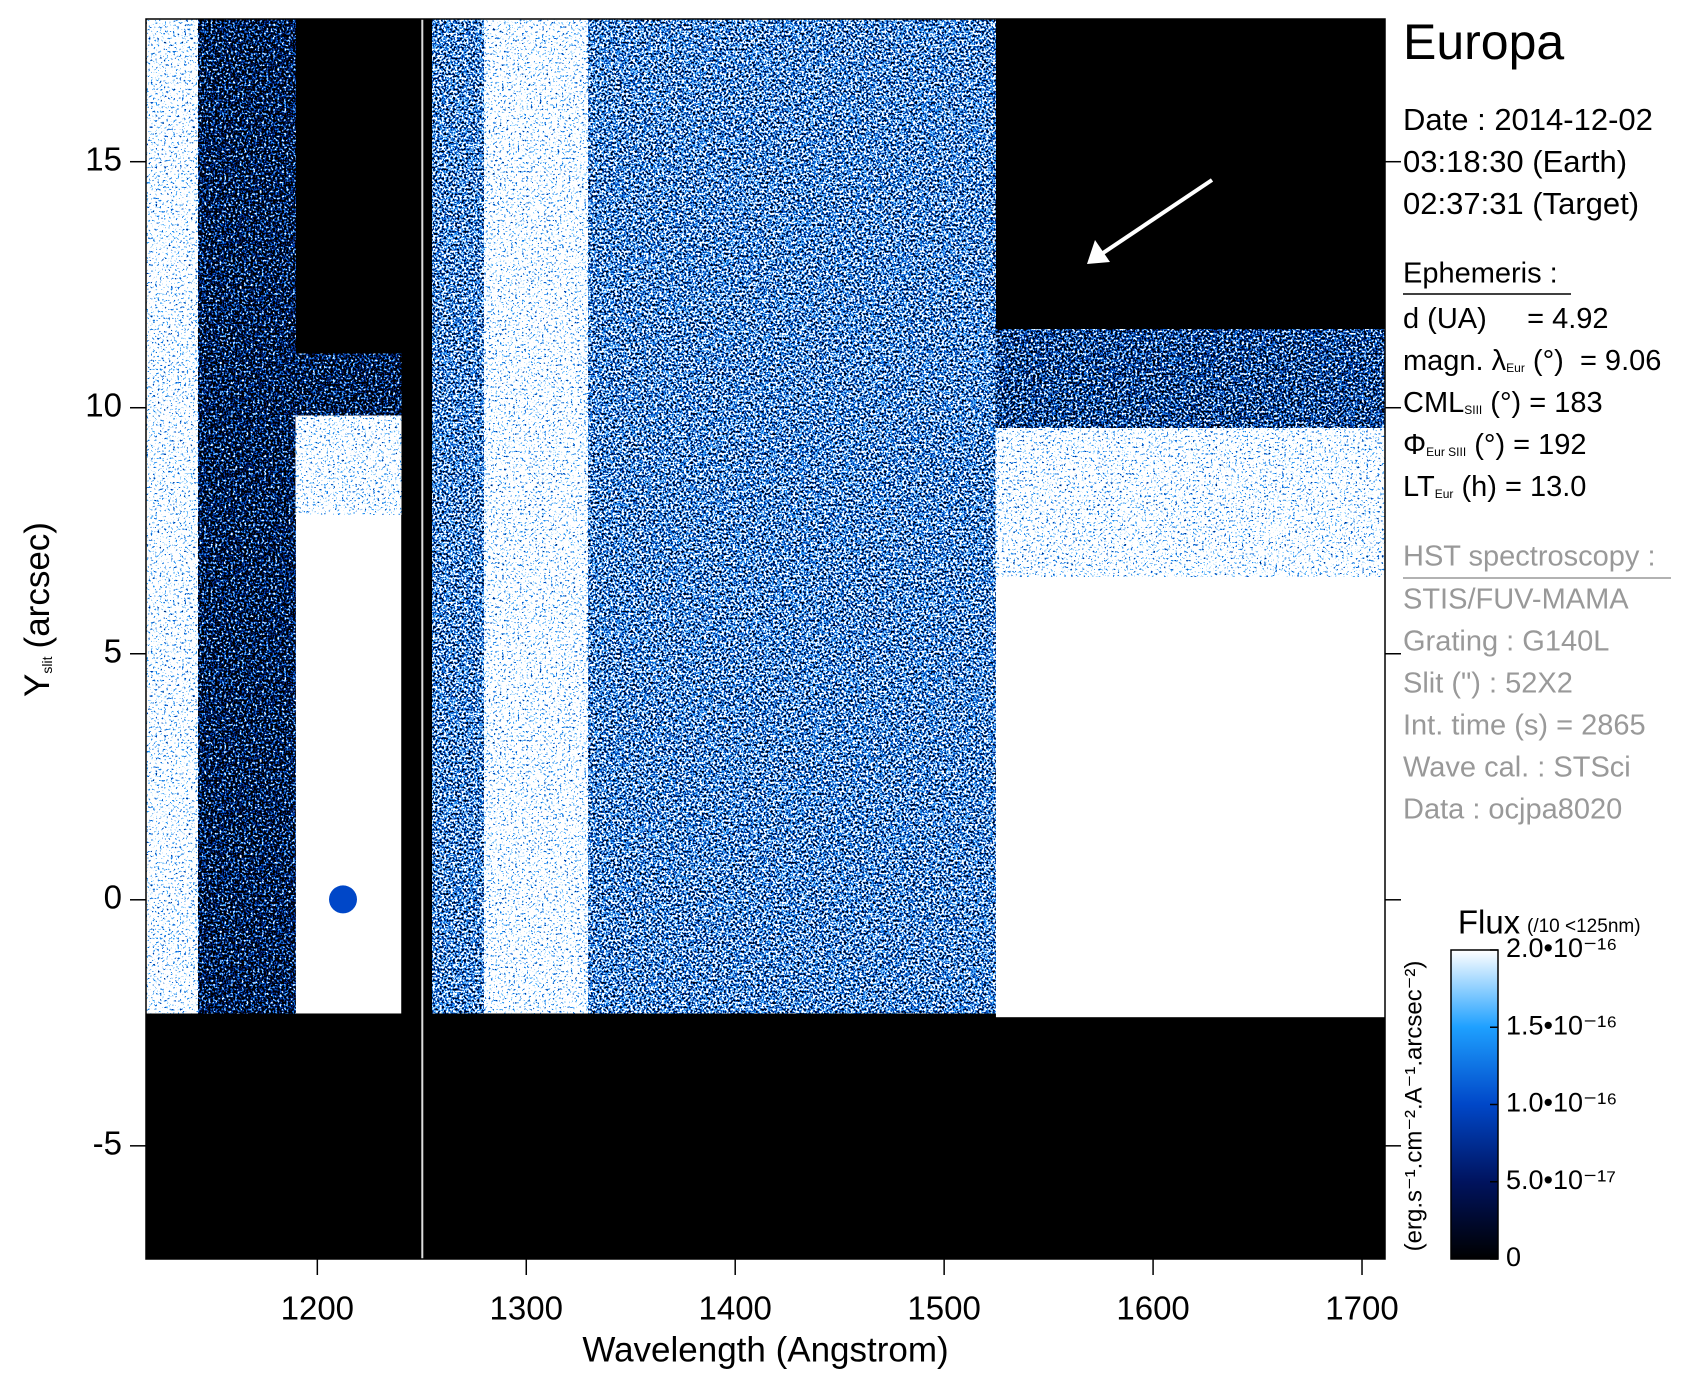  What do you see at coordinates (113, 650) in the screenshot?
I see `y-tick-label: 5` at bounding box center [113, 650].